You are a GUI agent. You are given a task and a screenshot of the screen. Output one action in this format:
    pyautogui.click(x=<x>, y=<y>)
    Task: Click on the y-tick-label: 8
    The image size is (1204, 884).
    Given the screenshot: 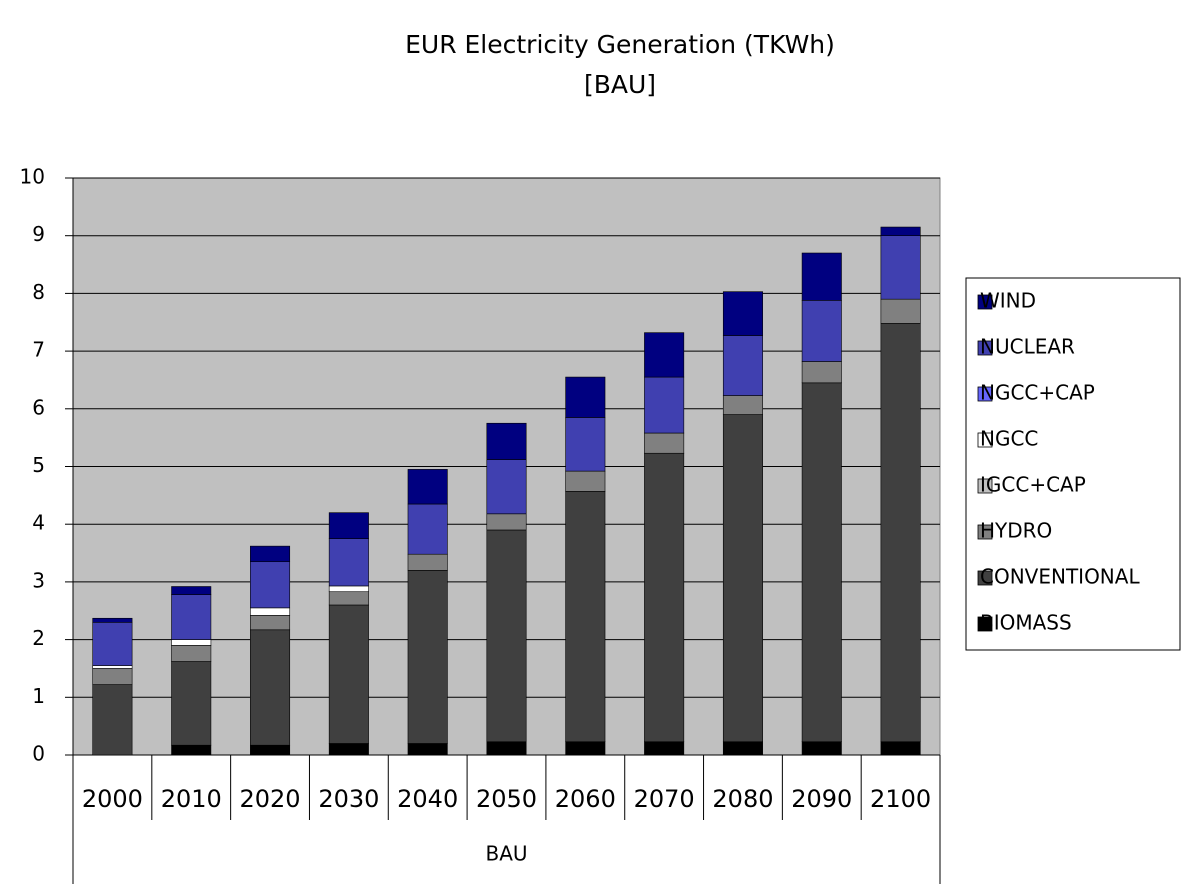 What is the action you would take?
    pyautogui.click(x=38, y=292)
    